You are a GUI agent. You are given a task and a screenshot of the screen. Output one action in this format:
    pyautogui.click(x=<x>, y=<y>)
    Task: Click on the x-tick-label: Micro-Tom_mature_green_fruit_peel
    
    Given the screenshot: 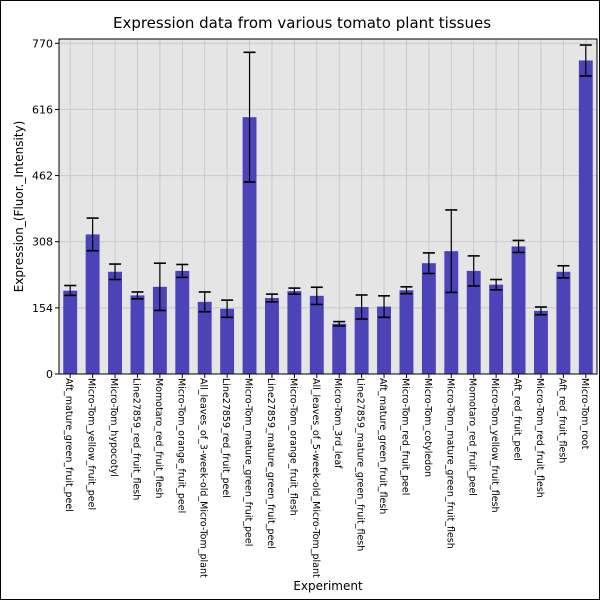 What is the action you would take?
    pyautogui.click(x=248, y=462)
    